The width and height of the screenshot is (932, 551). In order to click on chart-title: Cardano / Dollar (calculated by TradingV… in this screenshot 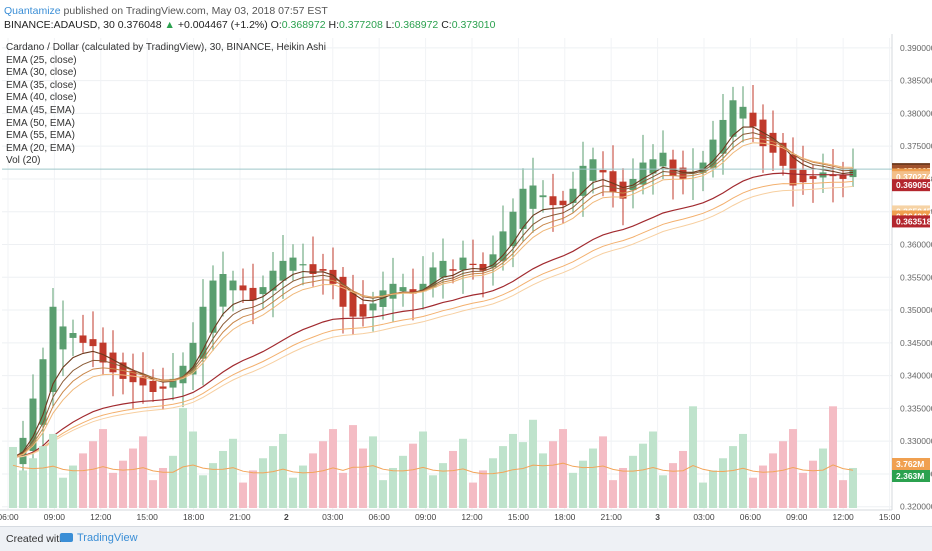, I will do `click(166, 47)`.